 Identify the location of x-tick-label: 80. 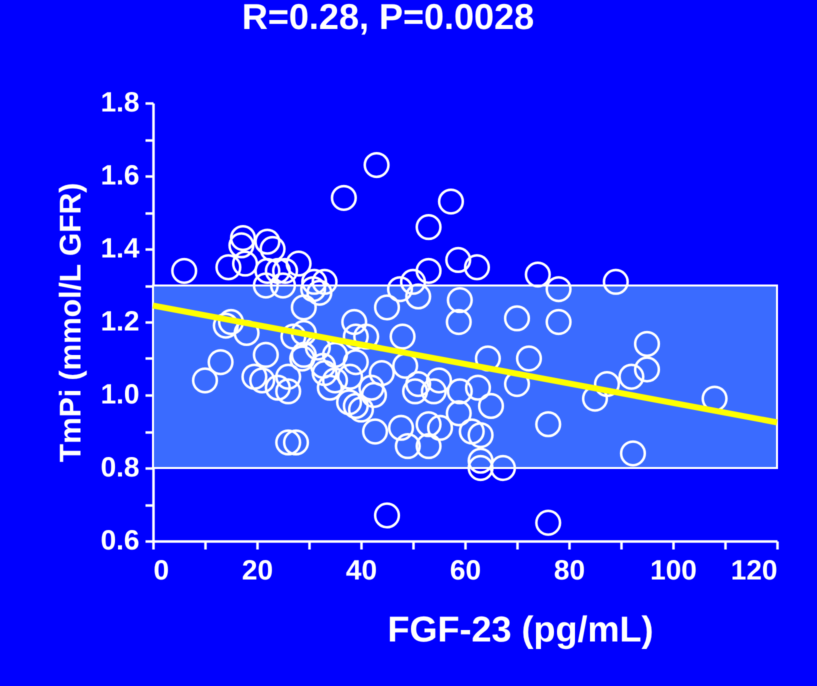
(570, 570).